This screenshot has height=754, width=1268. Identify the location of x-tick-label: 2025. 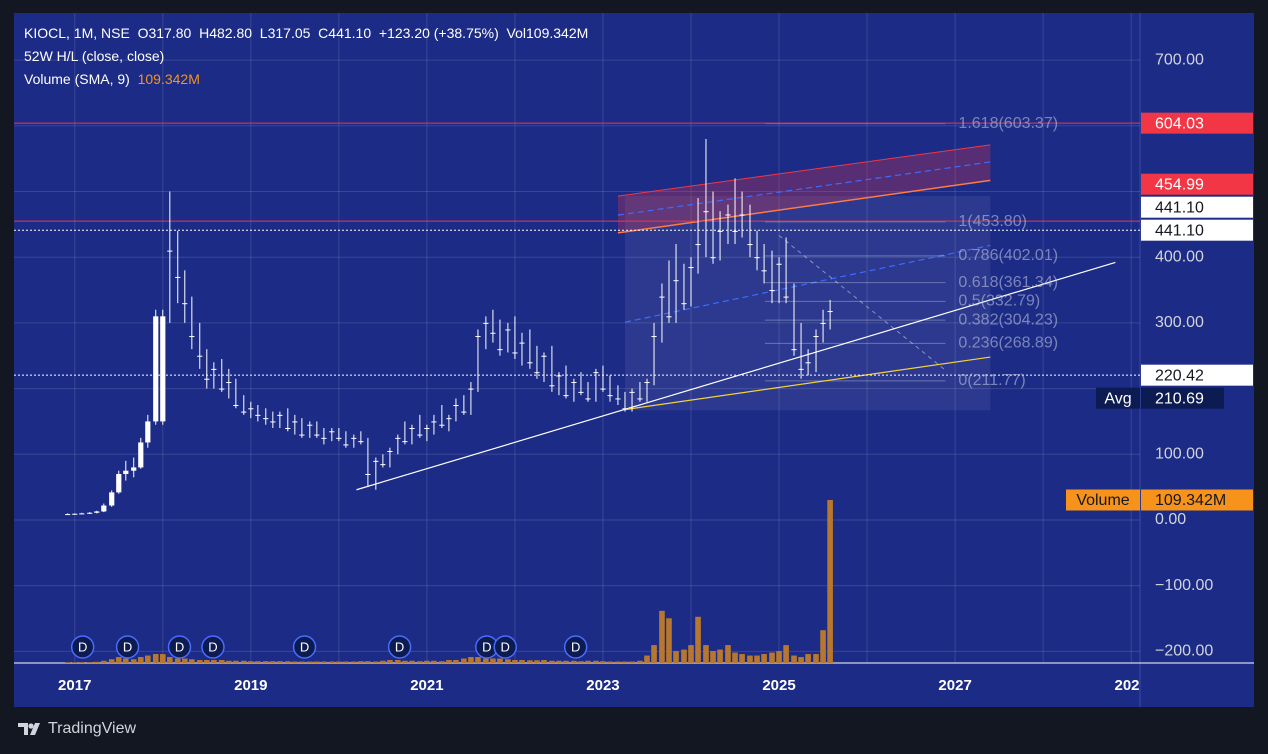
(778, 685).